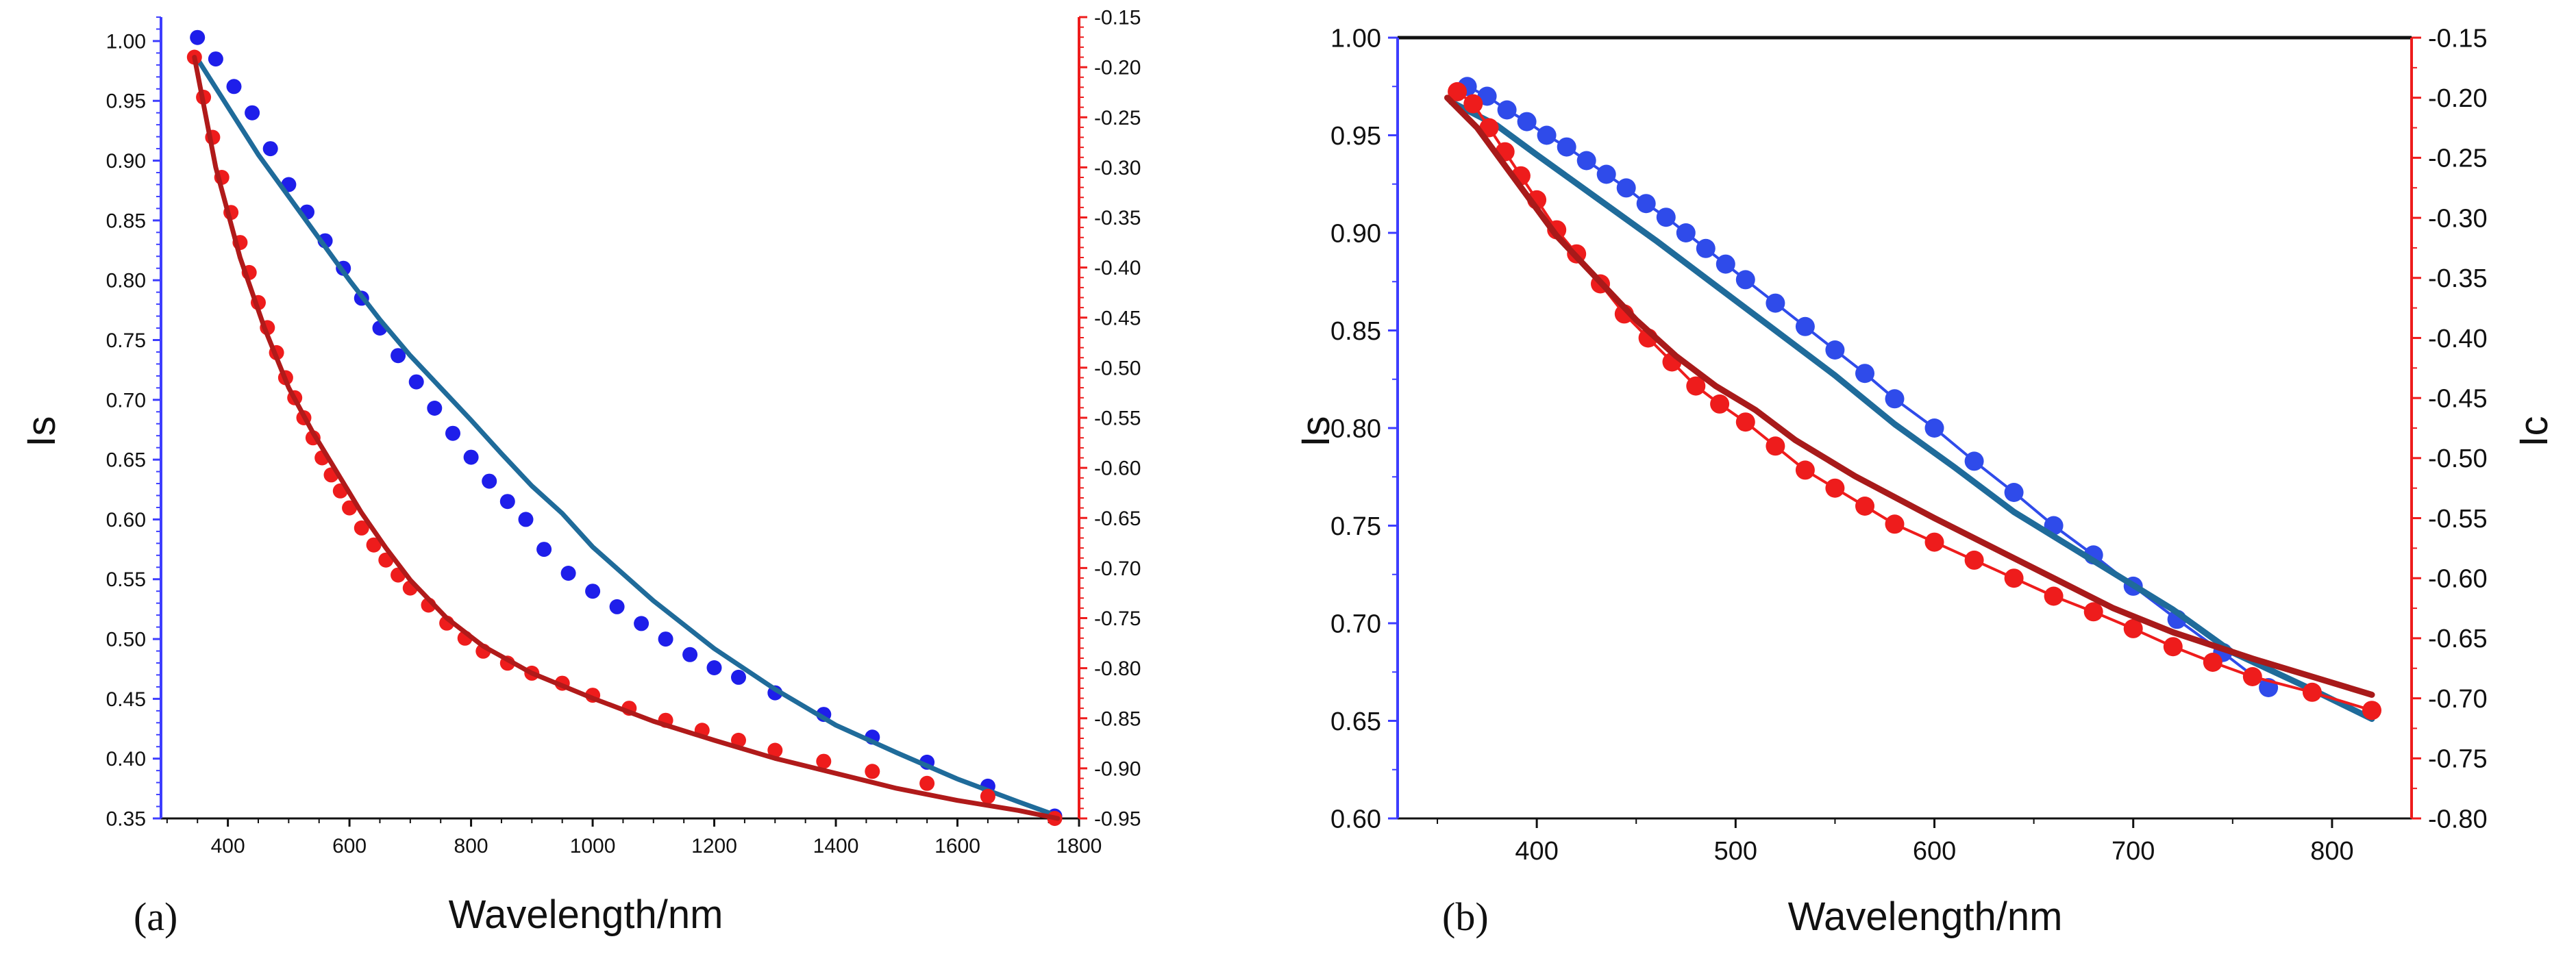 The width and height of the screenshot is (2576, 965). Describe the element at coordinates (1117, 419) in the screenshot. I see `panel-a-right-y-tick-label: -0.55` at that location.